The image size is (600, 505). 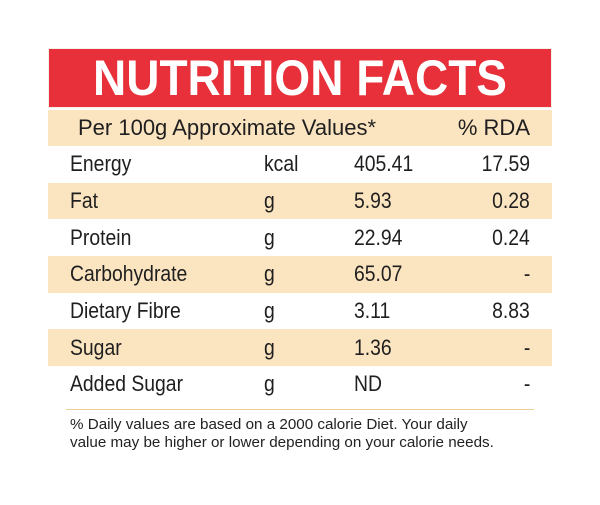 I want to click on nutrient-value: 3.11, so click(x=372, y=311).